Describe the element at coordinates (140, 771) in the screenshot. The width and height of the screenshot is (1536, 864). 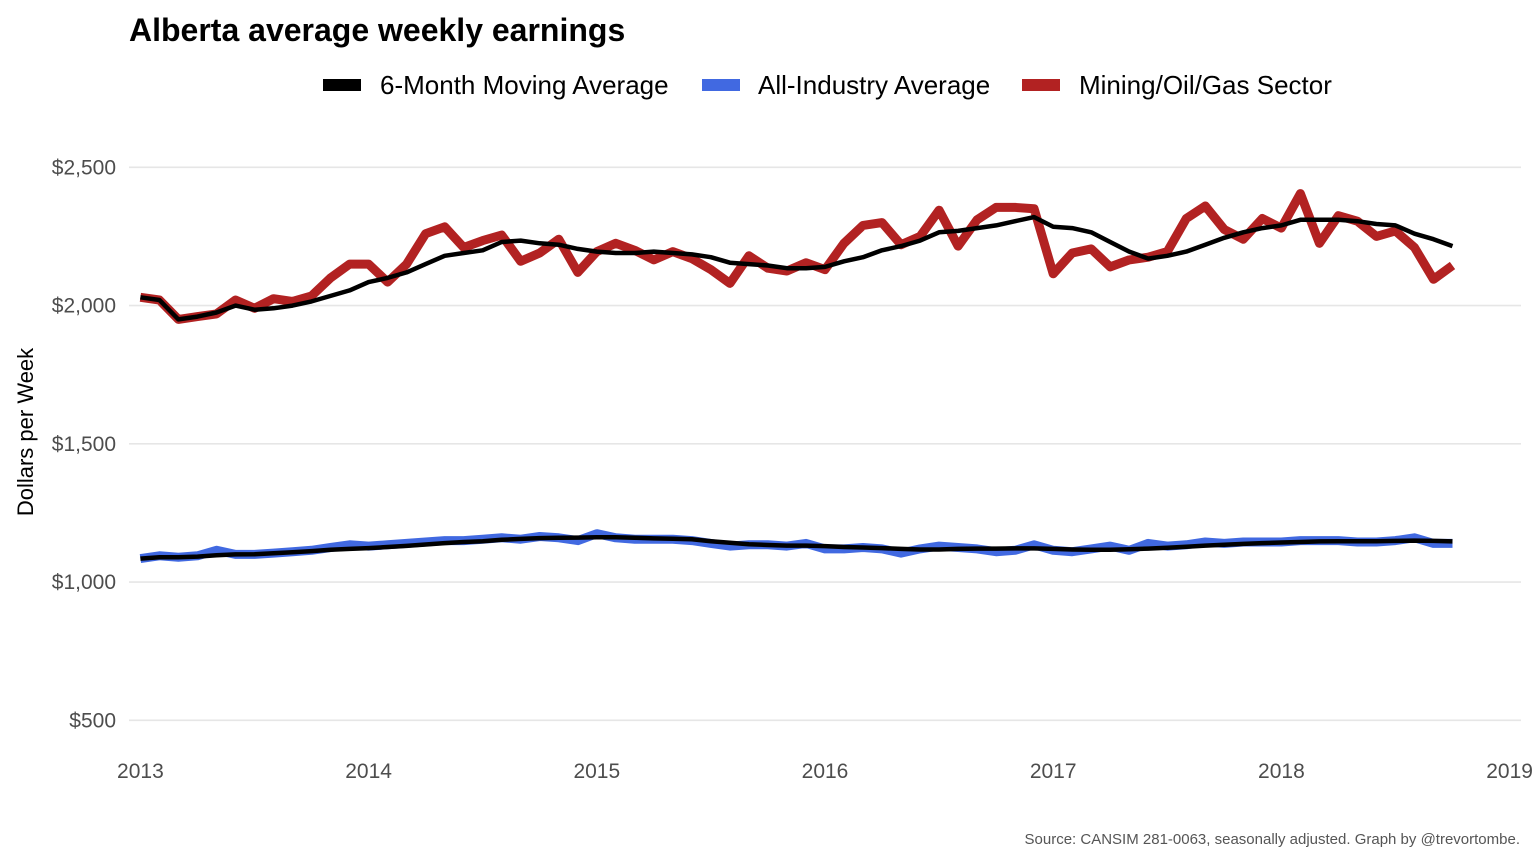
I see `x-tick-label: 2013` at that location.